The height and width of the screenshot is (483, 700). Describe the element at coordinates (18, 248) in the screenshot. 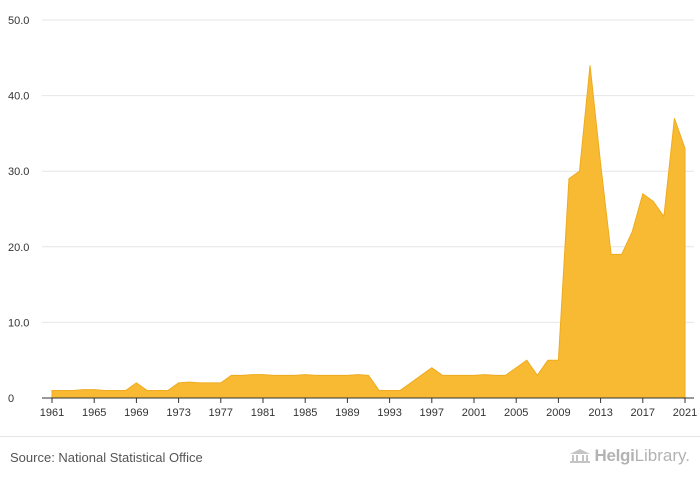

I see `y-tick-label: 20.0` at that location.